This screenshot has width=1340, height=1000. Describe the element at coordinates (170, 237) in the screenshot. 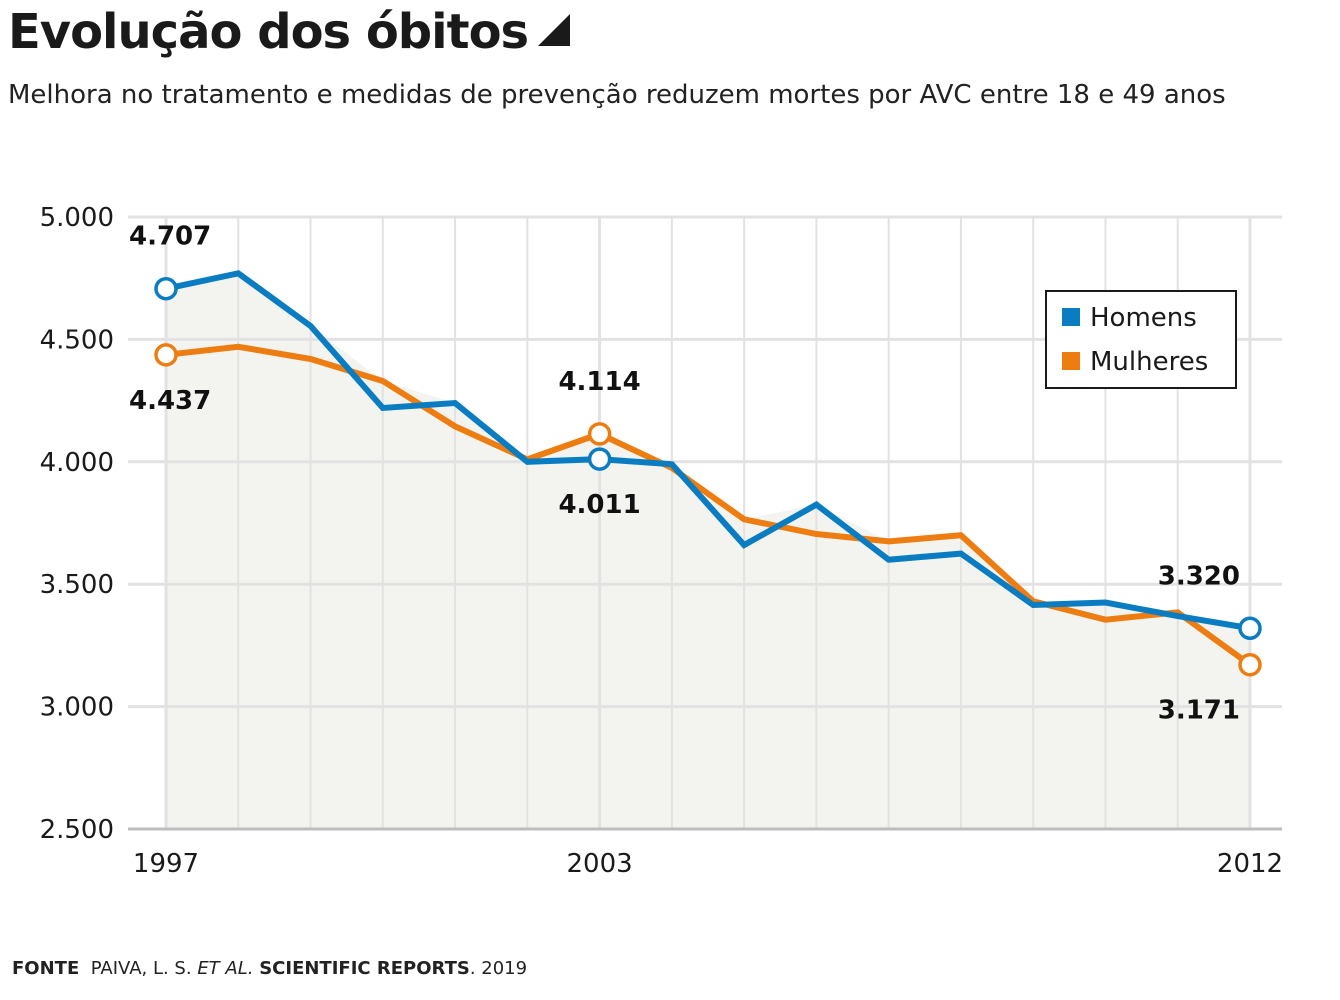

I see `data-label-homens: 4.707` at that location.